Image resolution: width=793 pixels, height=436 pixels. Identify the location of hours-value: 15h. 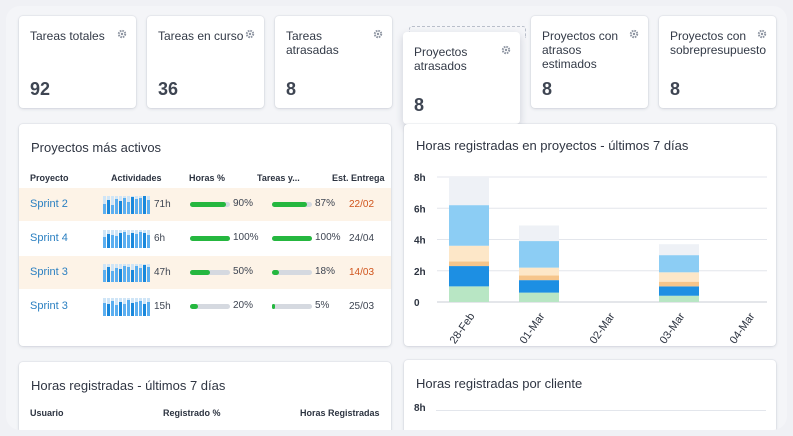
(162, 306).